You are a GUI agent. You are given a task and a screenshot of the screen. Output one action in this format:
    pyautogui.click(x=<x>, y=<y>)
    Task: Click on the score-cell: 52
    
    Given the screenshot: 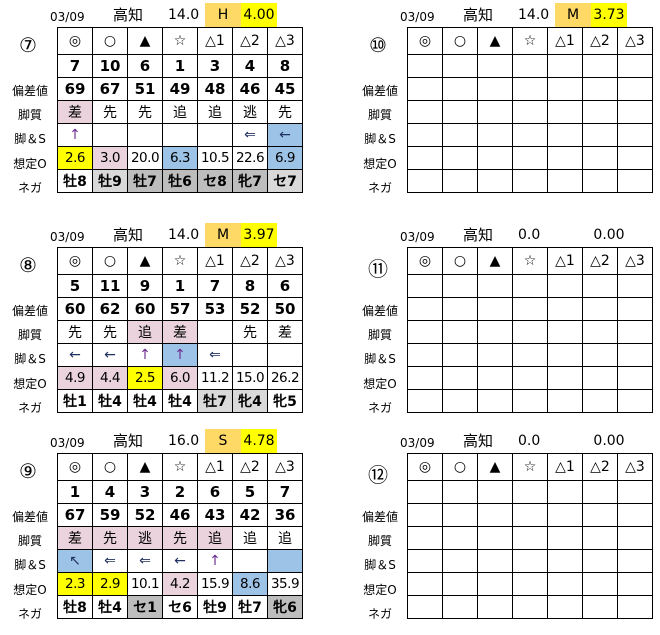 What is the action you would take?
    pyautogui.click(x=145, y=515)
    